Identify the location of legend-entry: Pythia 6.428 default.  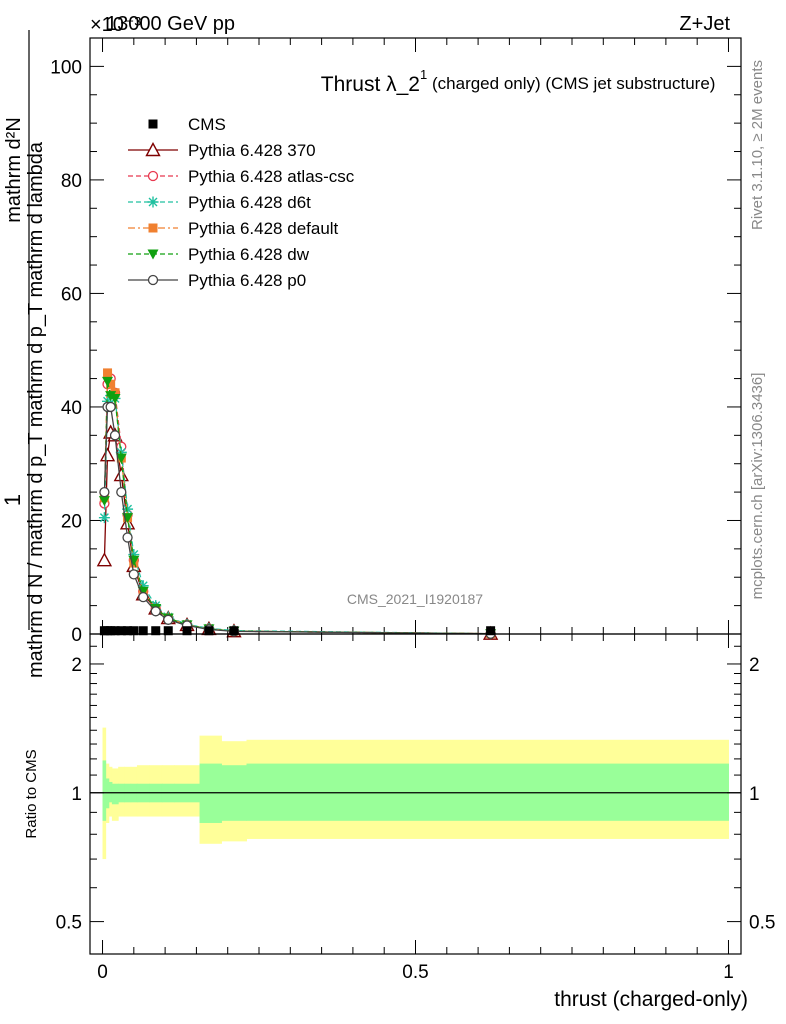
(233, 228).